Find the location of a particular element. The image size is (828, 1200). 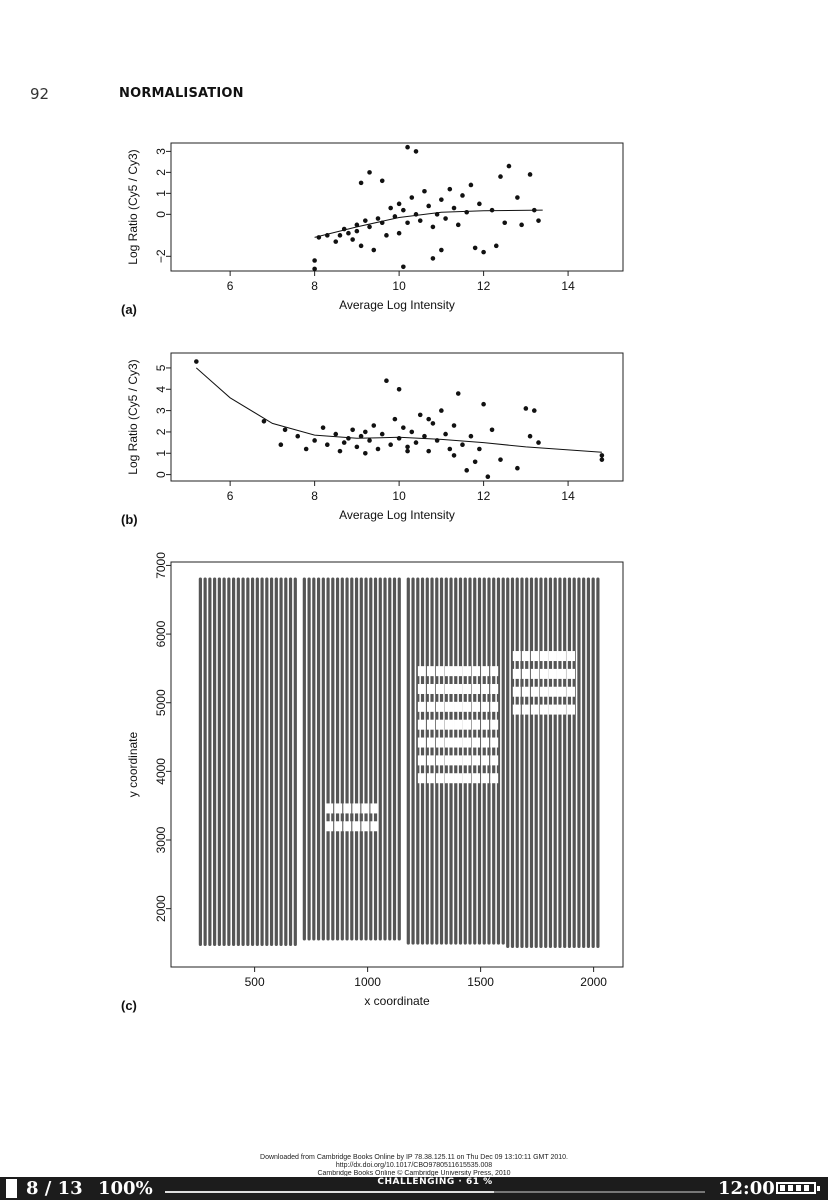

y-tick-label: 4000 is located at coordinates (161, 771).